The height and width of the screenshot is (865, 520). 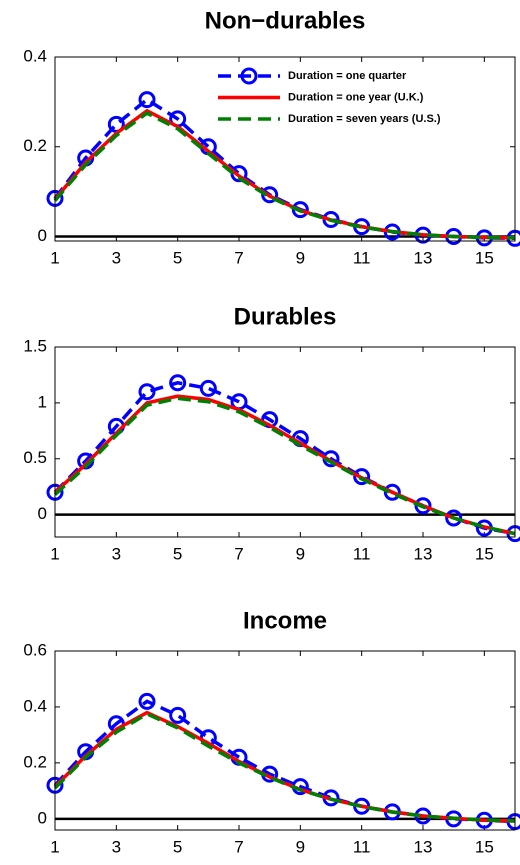 What do you see at coordinates (35, 345) in the screenshot?
I see `y-tick-label: 1.5` at bounding box center [35, 345].